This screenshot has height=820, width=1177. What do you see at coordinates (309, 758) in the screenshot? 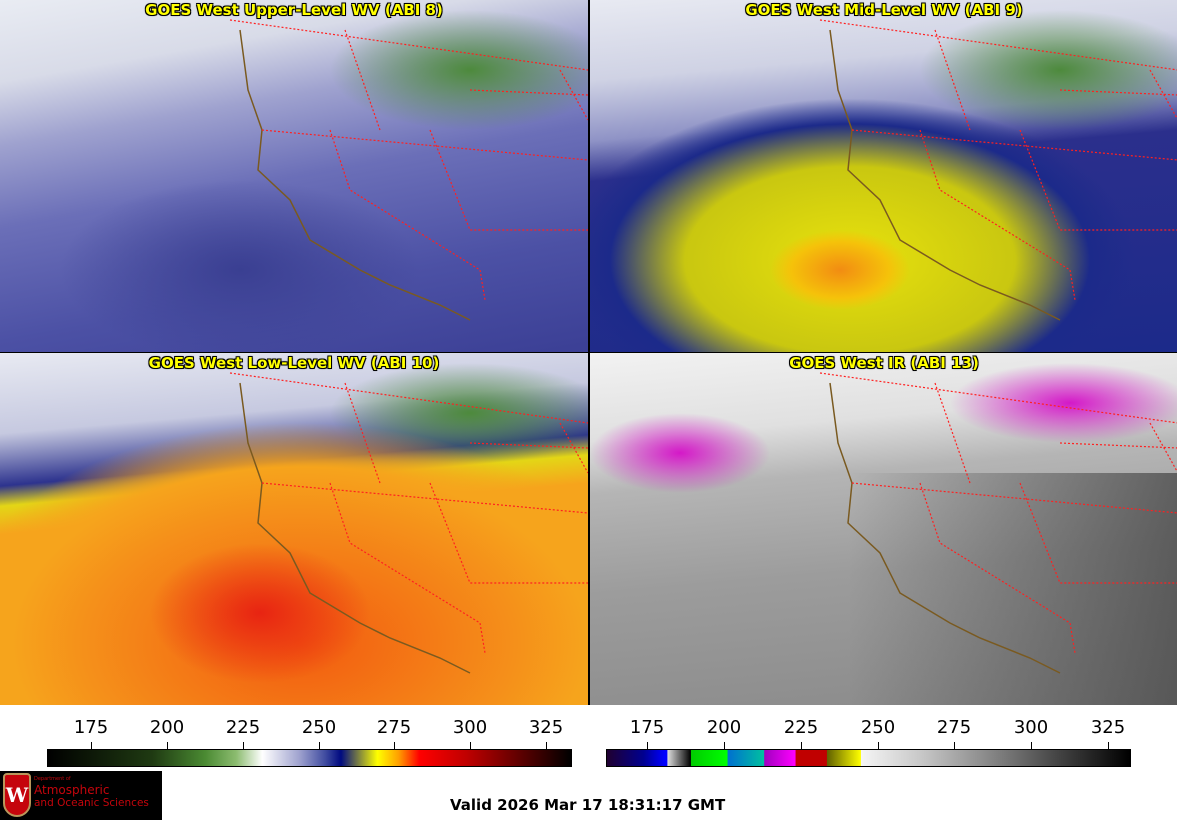
I see `colorbar-water-vapor` at bounding box center [309, 758].